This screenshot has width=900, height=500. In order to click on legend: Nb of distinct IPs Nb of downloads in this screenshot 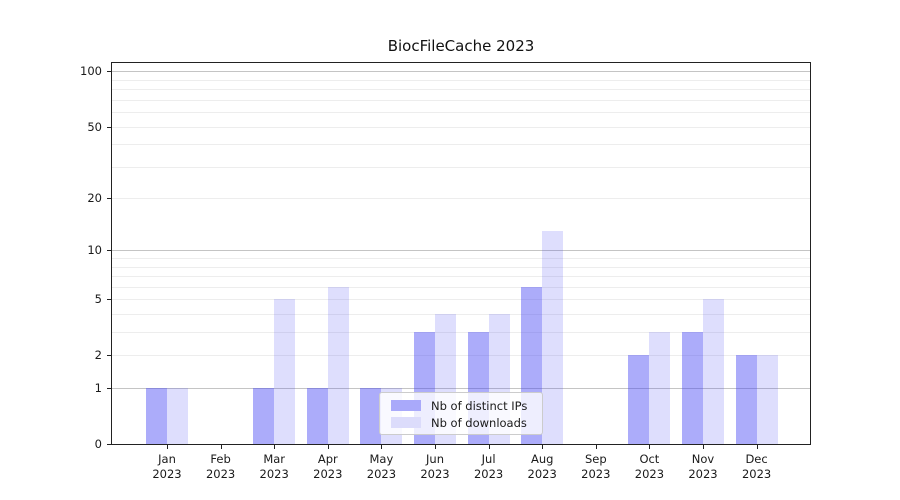, I will do `click(461, 413)`.